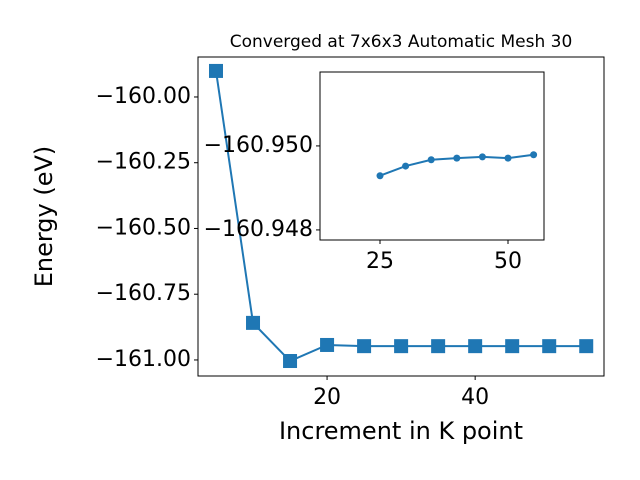  What do you see at coordinates (143, 293) in the screenshot?
I see `y-tick-label: −160.75` at bounding box center [143, 293].